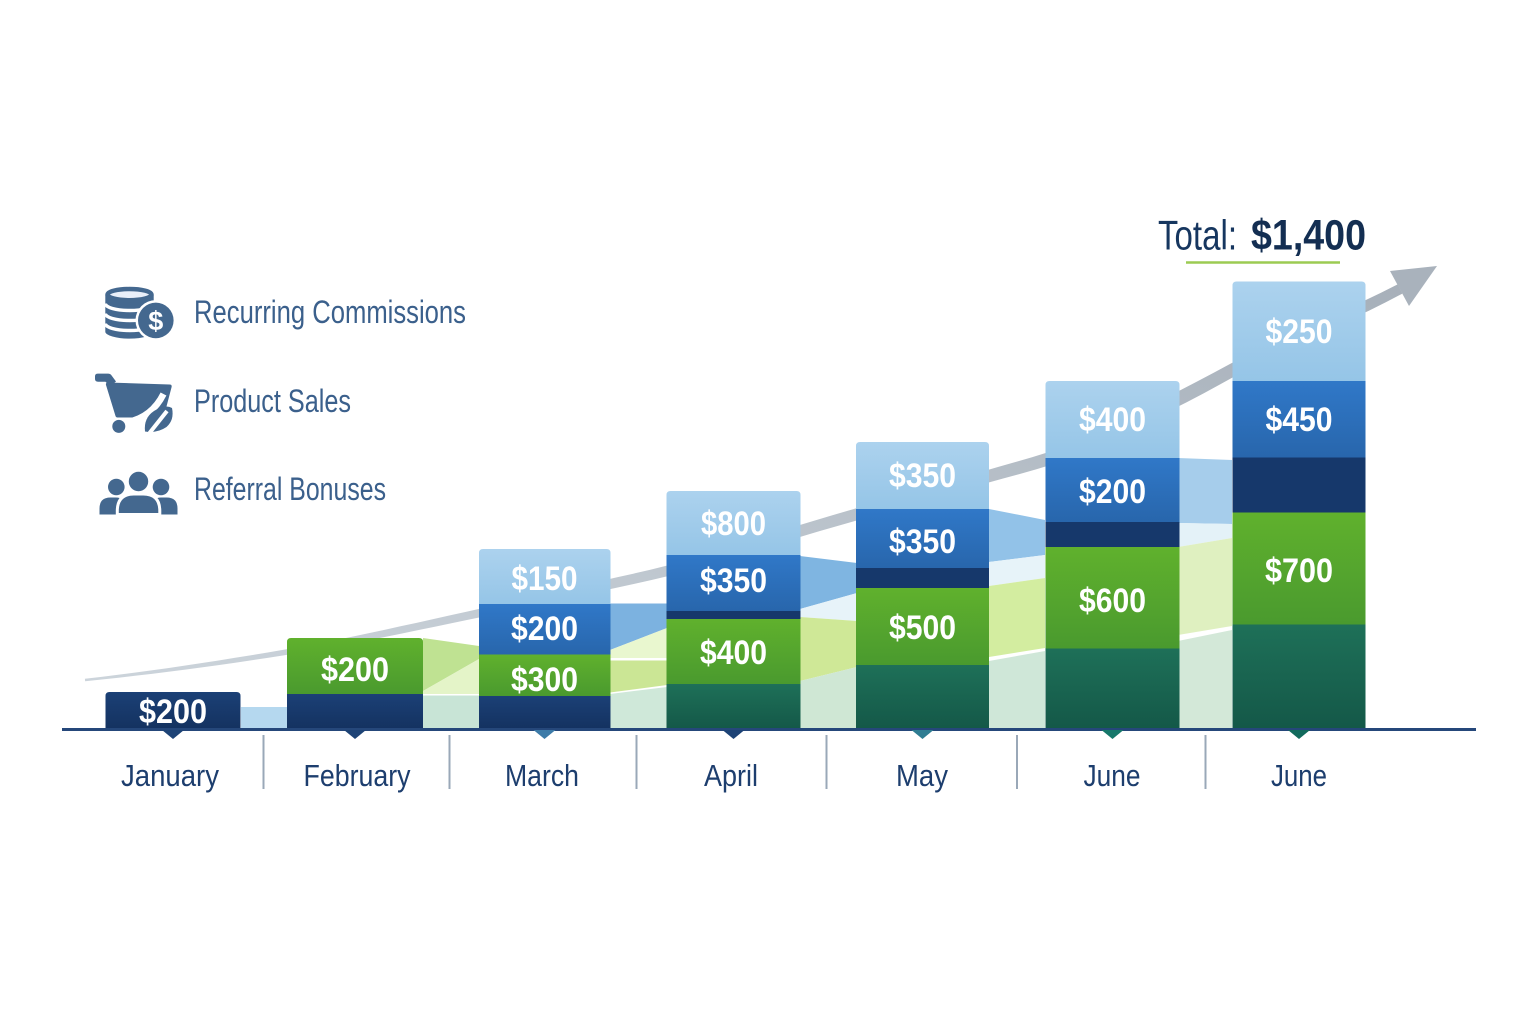  Describe the element at coordinates (1197, 235) in the screenshot. I see `svg-text: Total:` at that location.